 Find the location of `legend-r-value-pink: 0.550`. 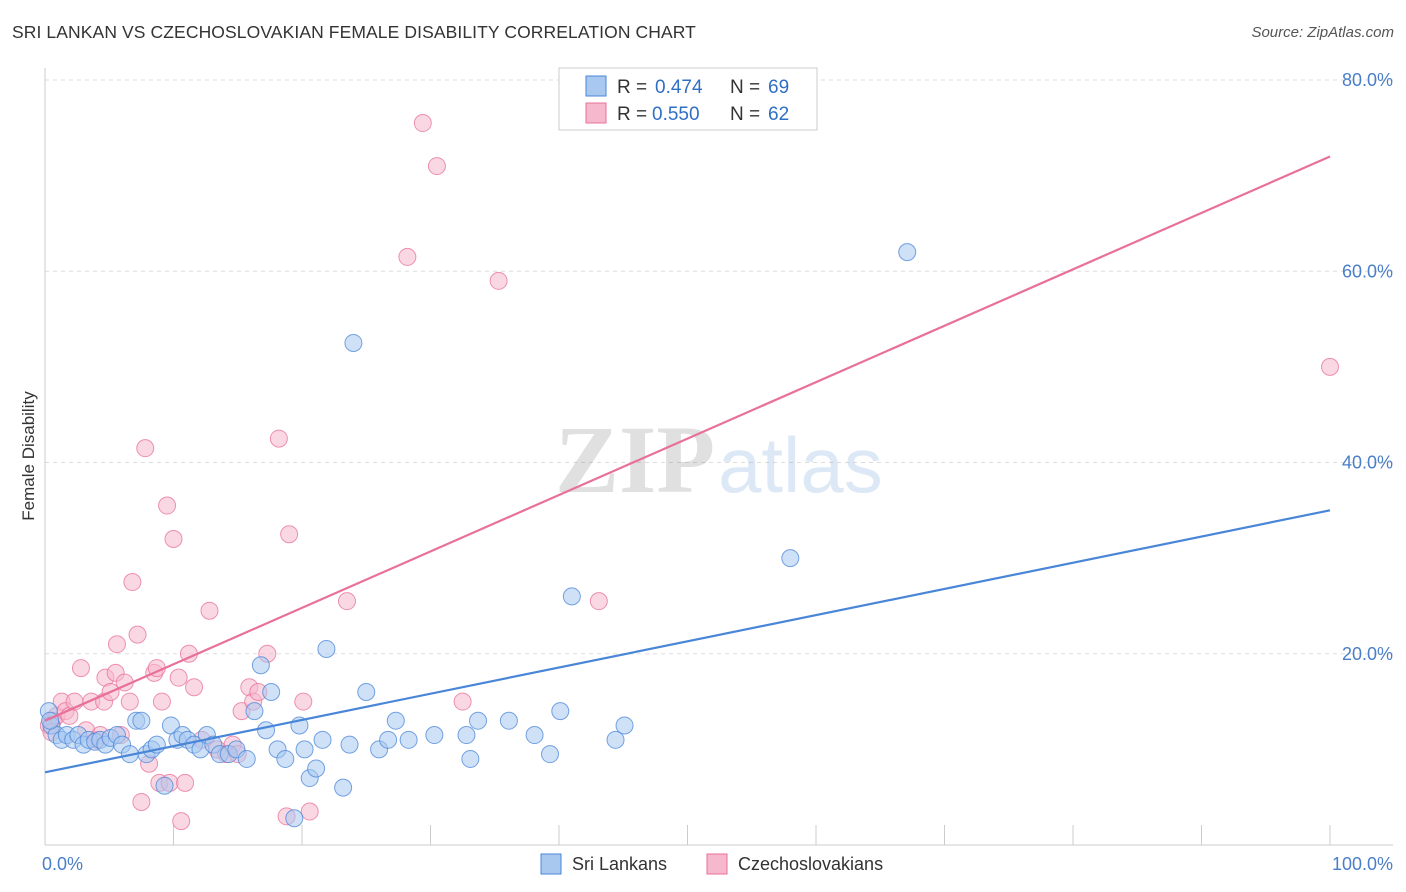

legend-r-value-pink: 0.550 is located at coordinates (676, 114).